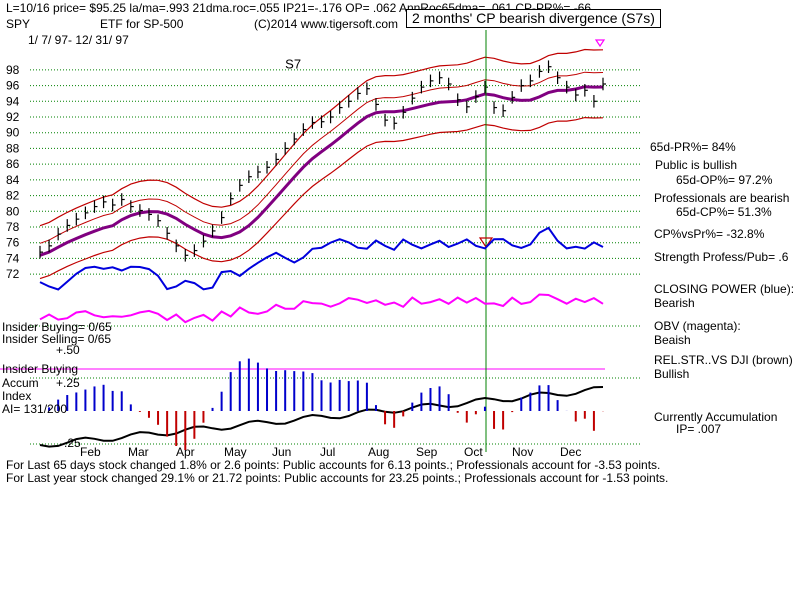 This screenshot has height=600, width=800. I want to click on cp-vs-pr: CP%vsPr%= -32.8%, so click(709, 234).